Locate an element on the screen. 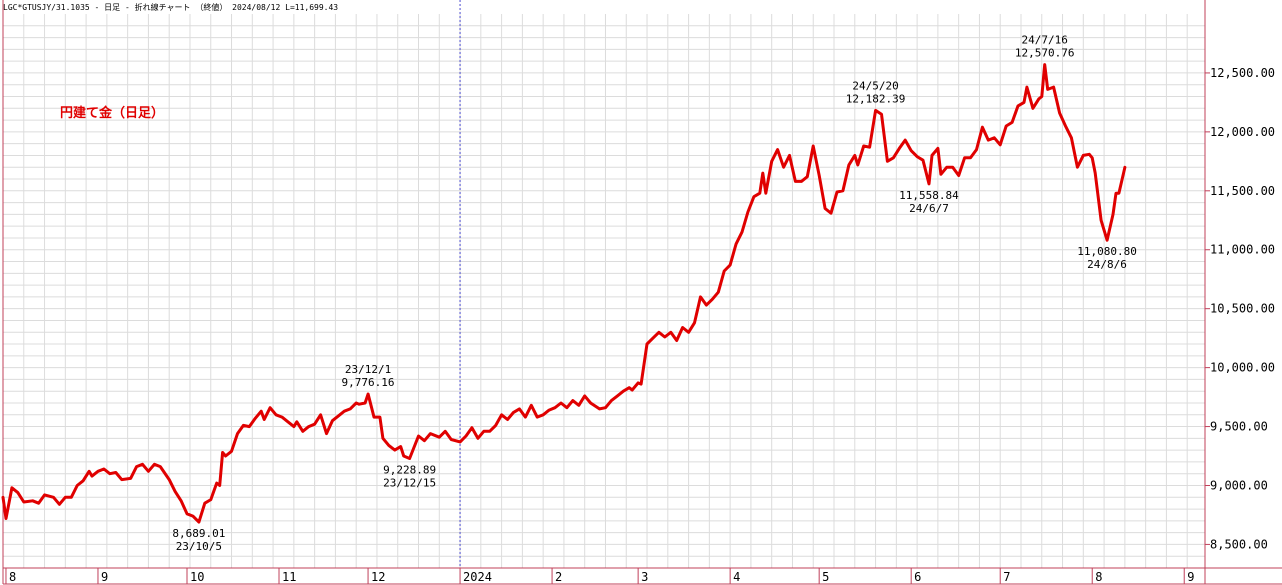 This screenshot has width=1282, height=585. y-tick-label: 9,500.00 is located at coordinates (1239, 427).